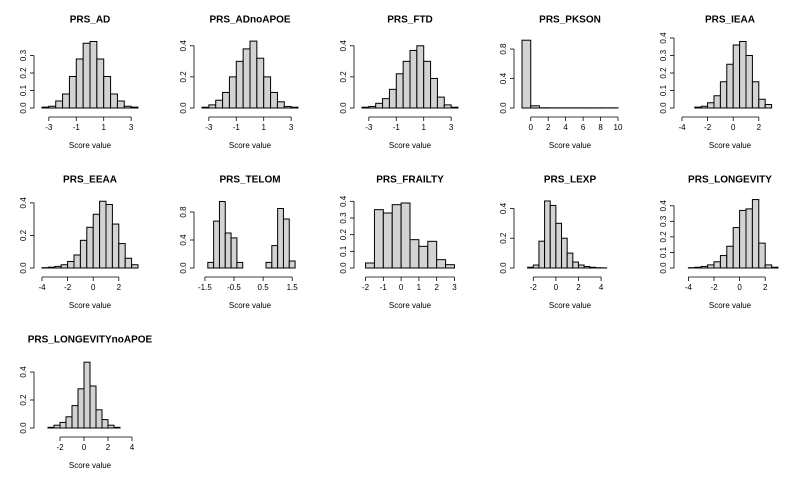  What do you see at coordinates (263, 127) in the screenshot?
I see `x-tick-label: 1` at bounding box center [263, 127].